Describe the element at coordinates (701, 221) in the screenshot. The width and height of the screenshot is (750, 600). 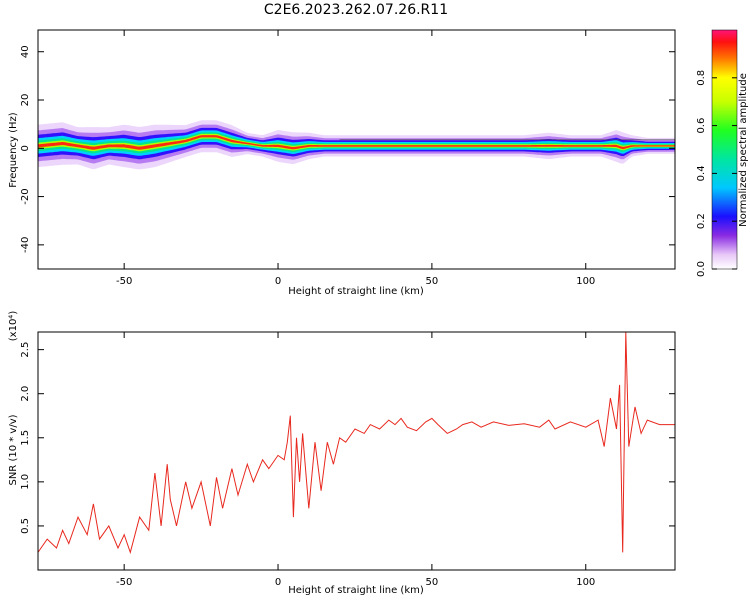
I see `colorbar-tick-label: 0.2` at that location.